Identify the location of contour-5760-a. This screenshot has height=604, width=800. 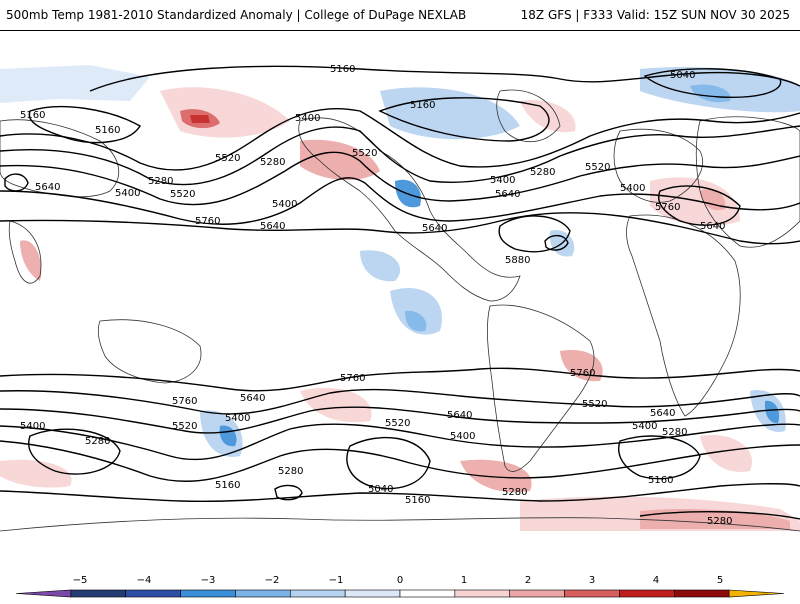
(400, 228).